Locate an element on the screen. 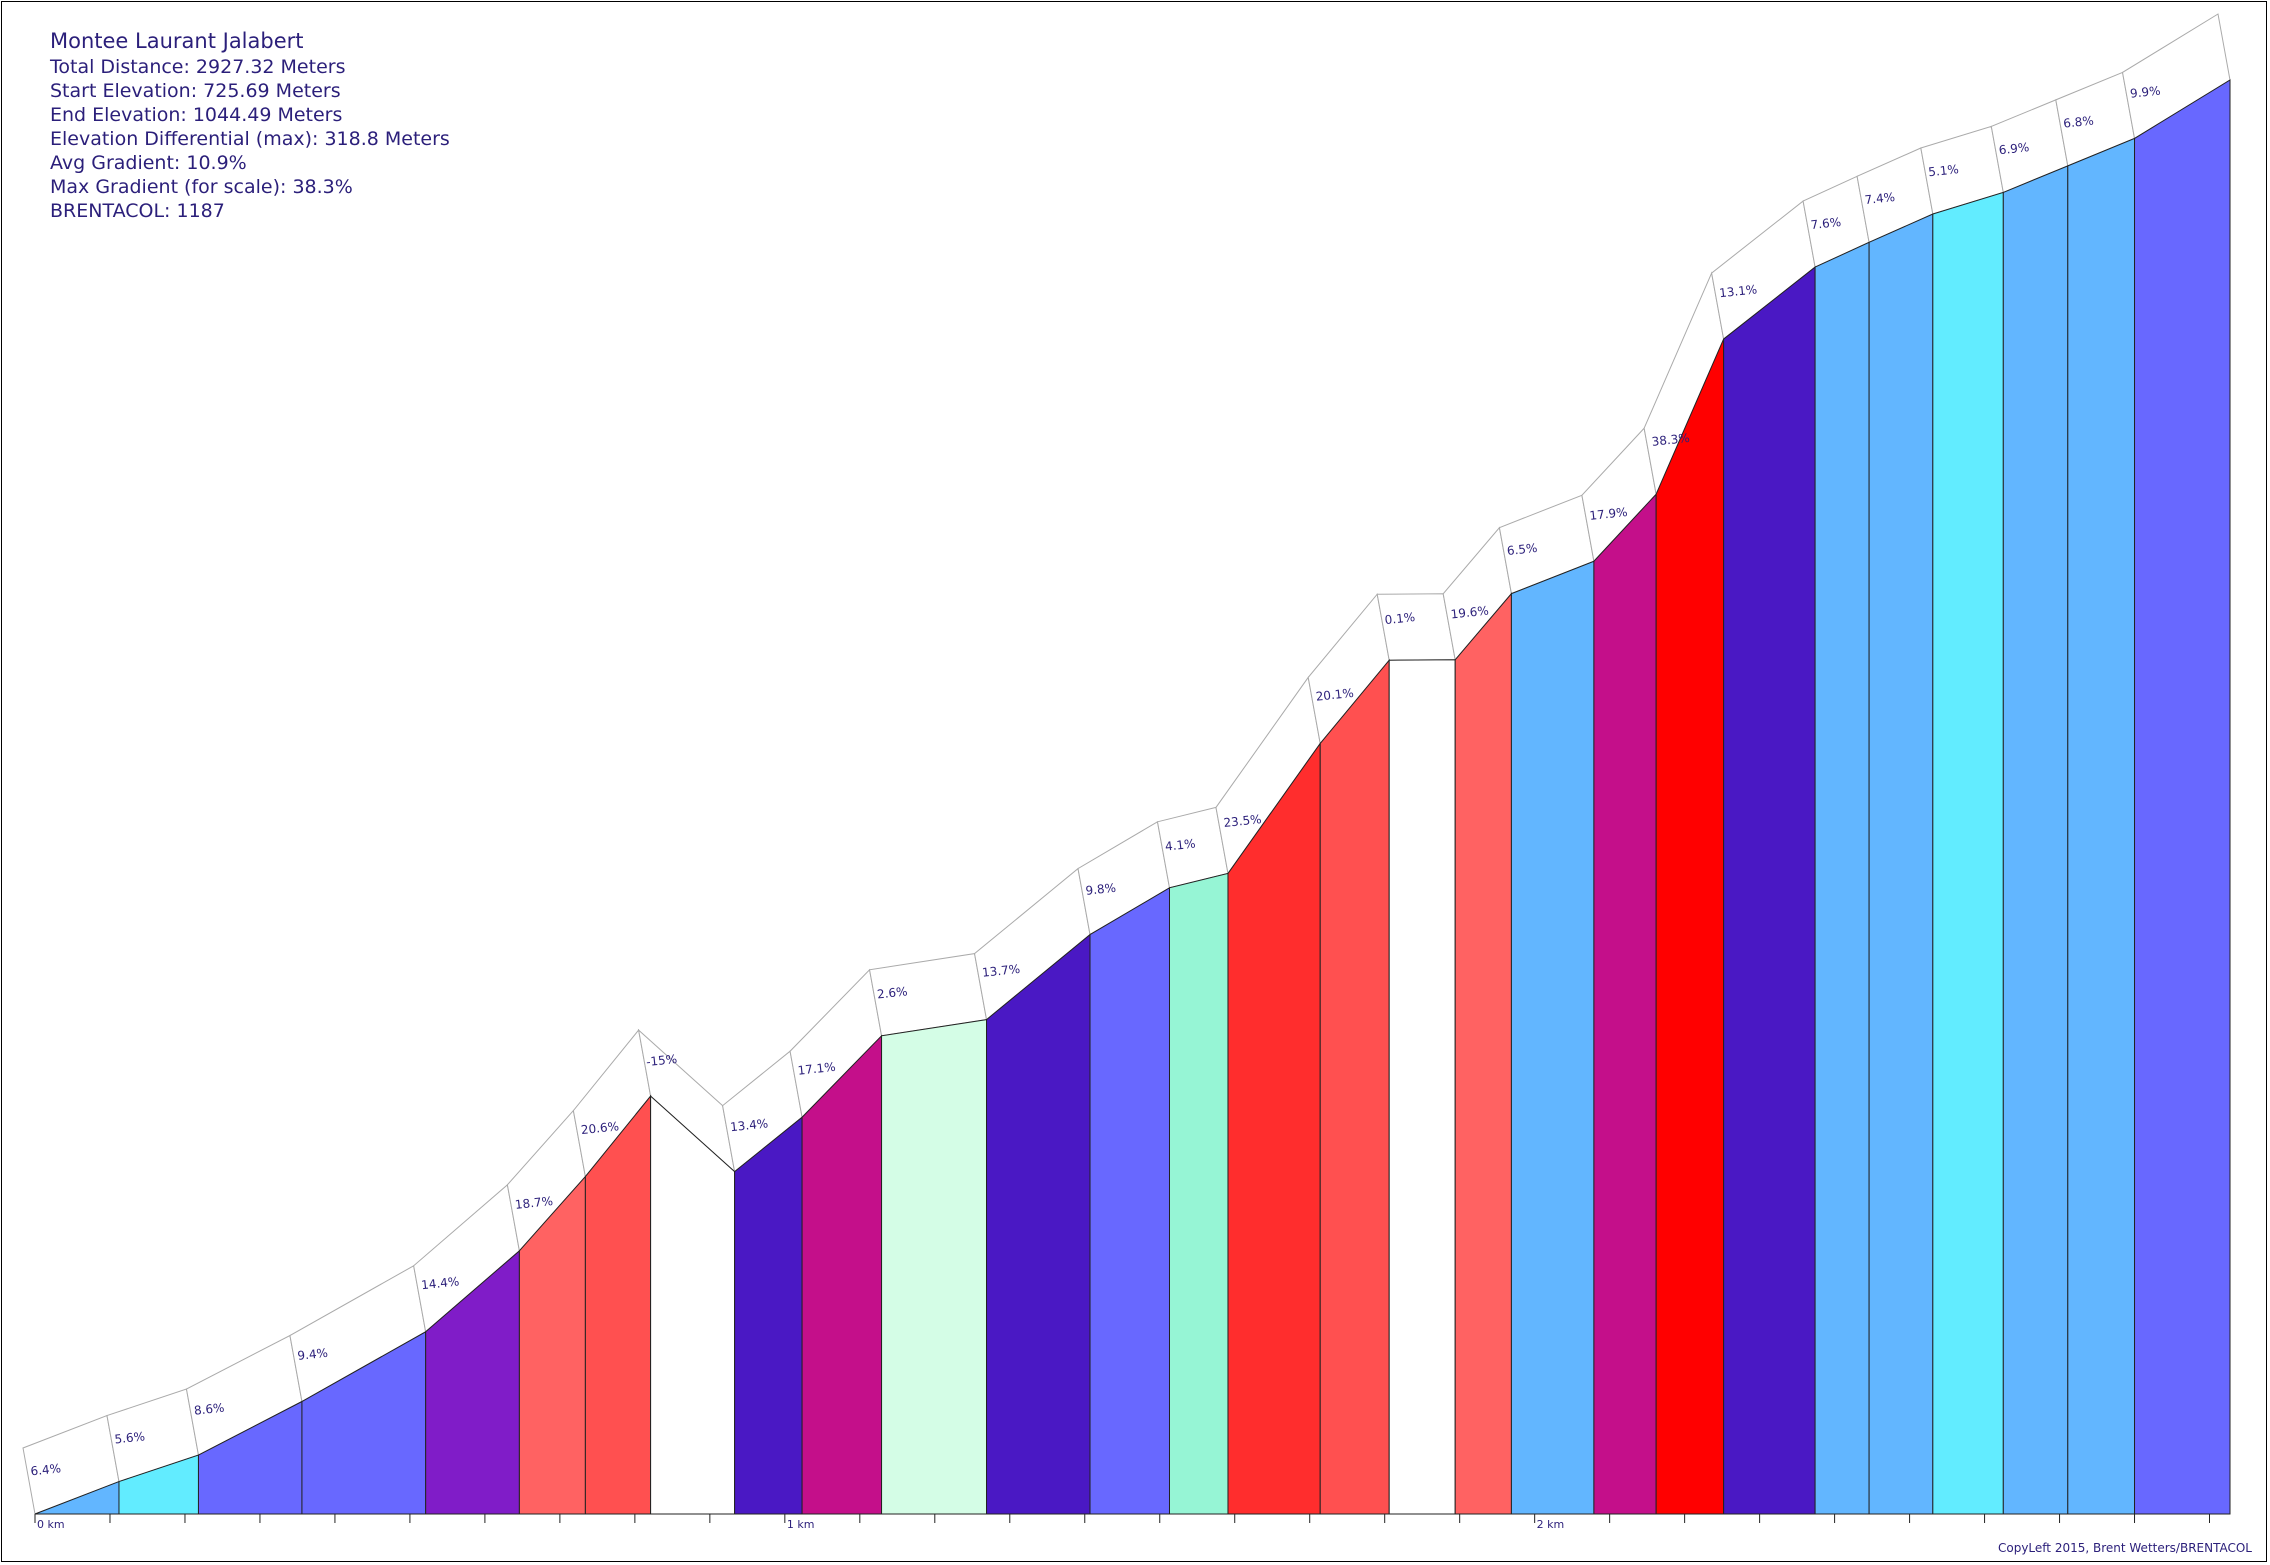  gradient-label-19: 6.5% is located at coordinates (1522, 549).